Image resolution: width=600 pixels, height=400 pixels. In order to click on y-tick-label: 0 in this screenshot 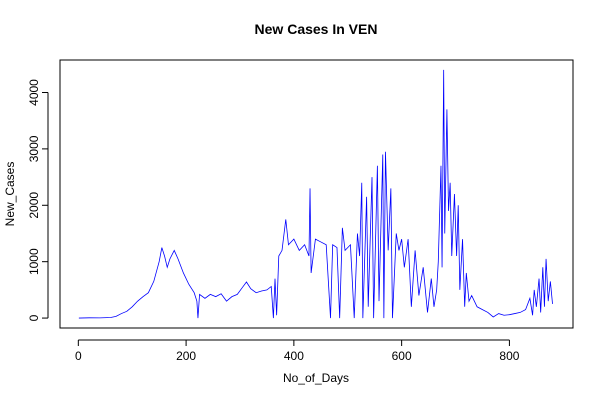, I will do `click(34, 317)`.